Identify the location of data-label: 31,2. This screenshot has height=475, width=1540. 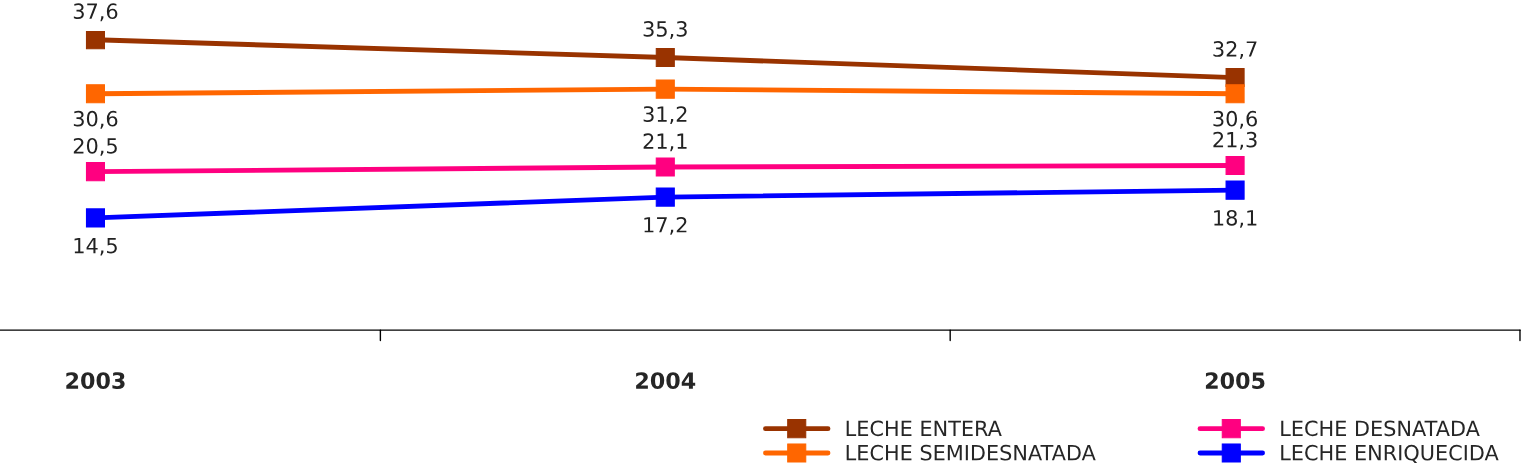
(665, 115).